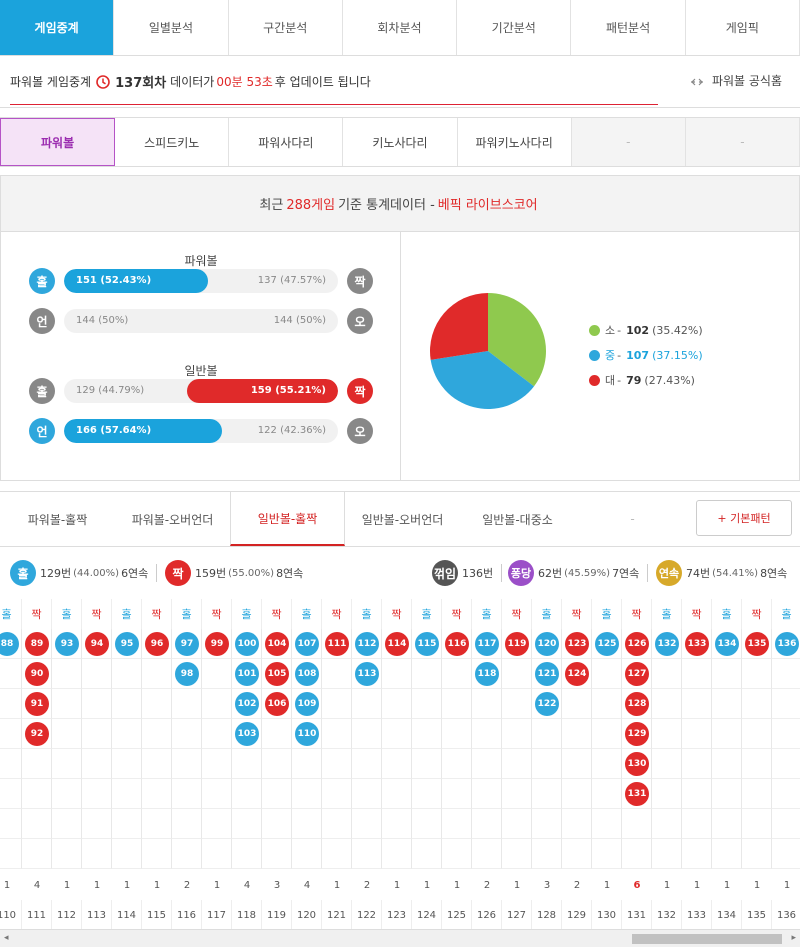 This screenshot has height=947, width=800. Describe the element at coordinates (96, 573) in the screenshot. I see `hol-pct: (44.00%)` at that location.